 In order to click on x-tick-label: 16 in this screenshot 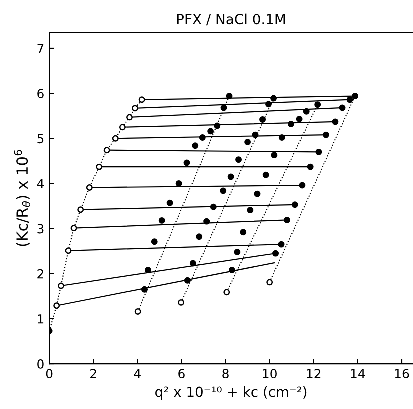, I will do `click(402, 374)`.